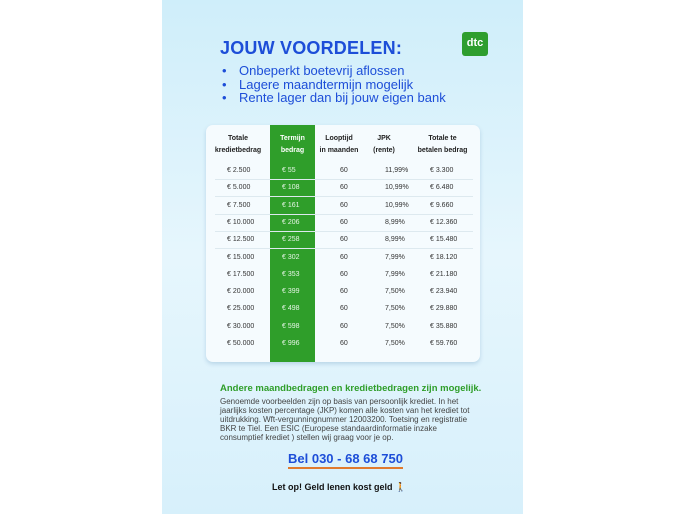 This screenshot has width=685, height=514. What do you see at coordinates (444, 274) in the screenshot?
I see `table-cell: € 21.180` at bounding box center [444, 274].